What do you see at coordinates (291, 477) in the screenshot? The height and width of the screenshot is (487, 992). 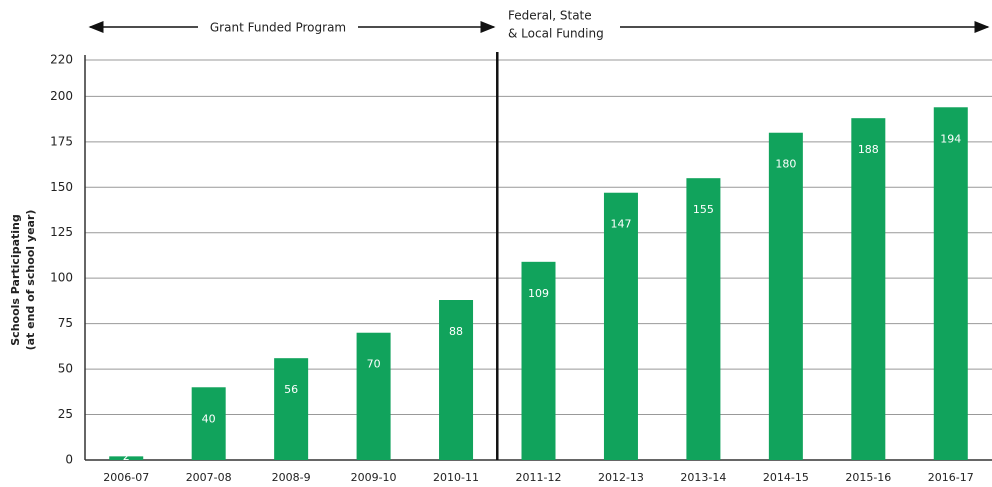 I see `x-tick-label: 2008-9` at bounding box center [291, 477].